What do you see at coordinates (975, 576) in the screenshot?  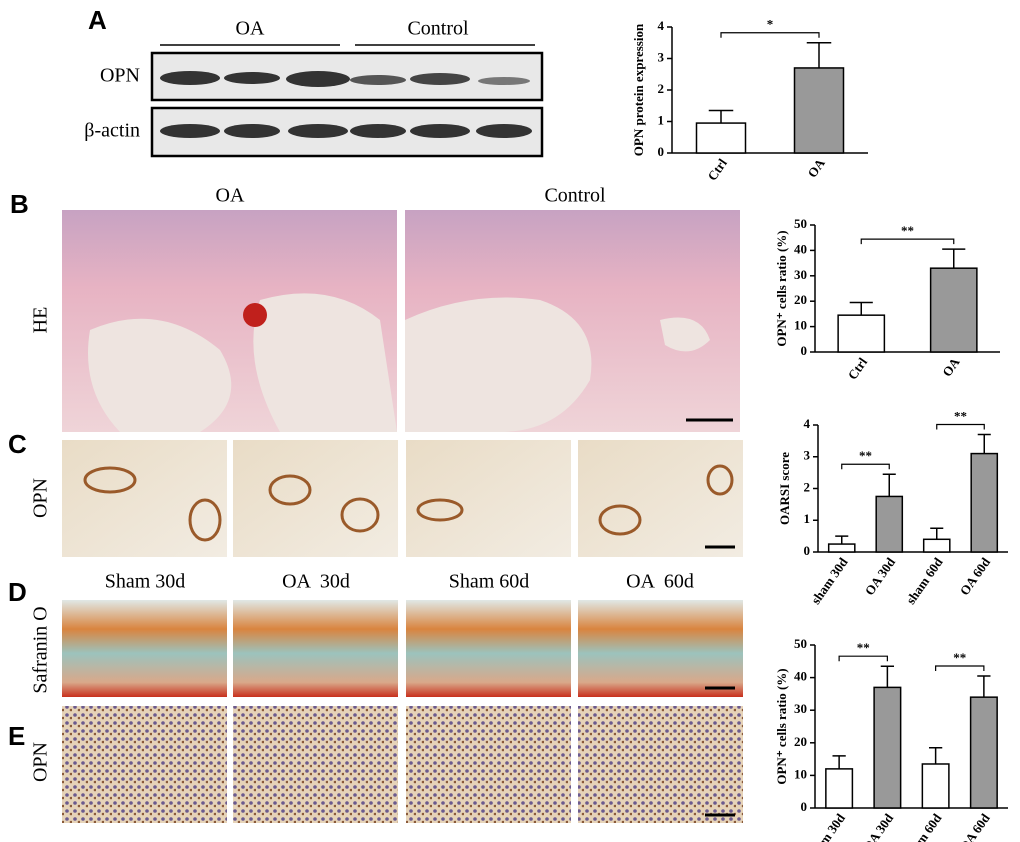 I see `x-tick-label: OA 60d` at bounding box center [975, 576].